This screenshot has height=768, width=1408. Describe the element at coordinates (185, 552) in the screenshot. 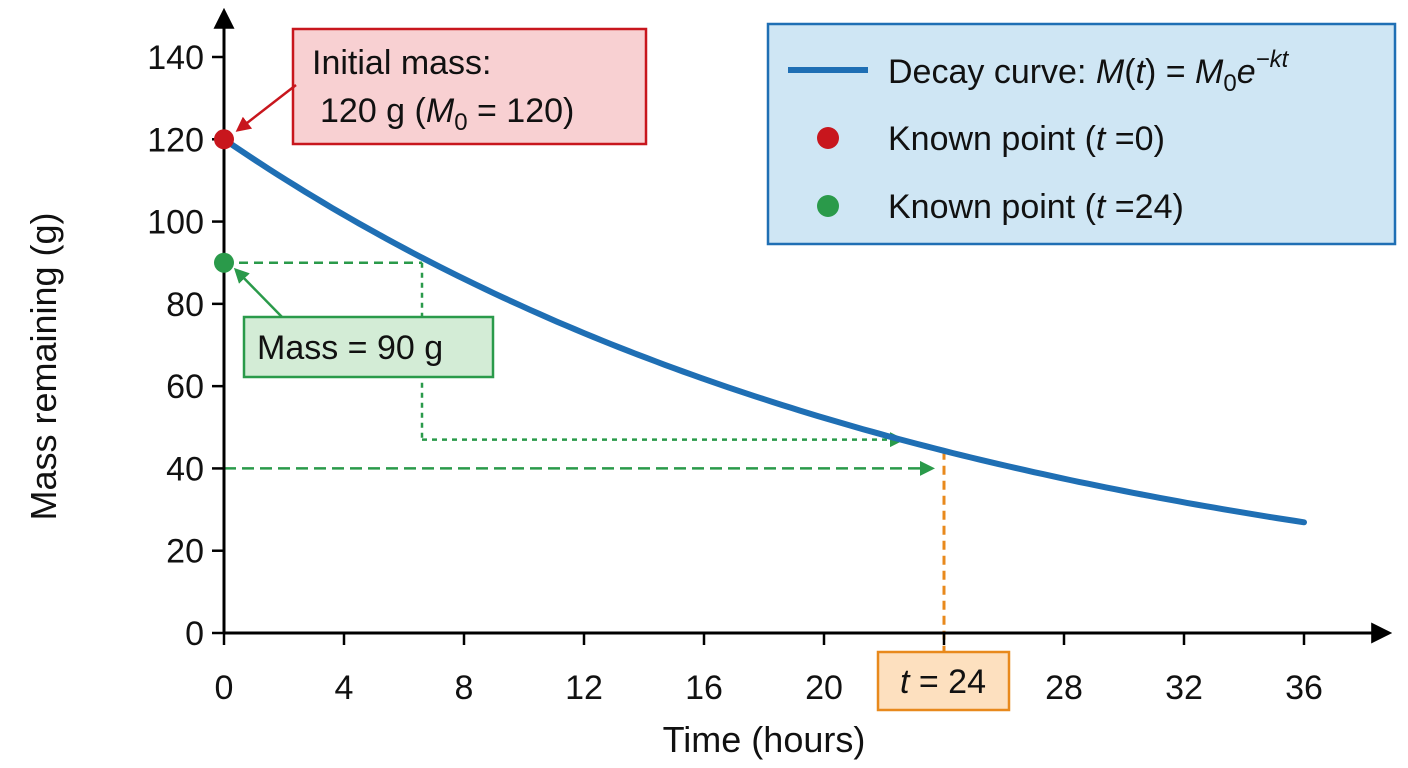

I see `y-tick-label: 20` at that location.